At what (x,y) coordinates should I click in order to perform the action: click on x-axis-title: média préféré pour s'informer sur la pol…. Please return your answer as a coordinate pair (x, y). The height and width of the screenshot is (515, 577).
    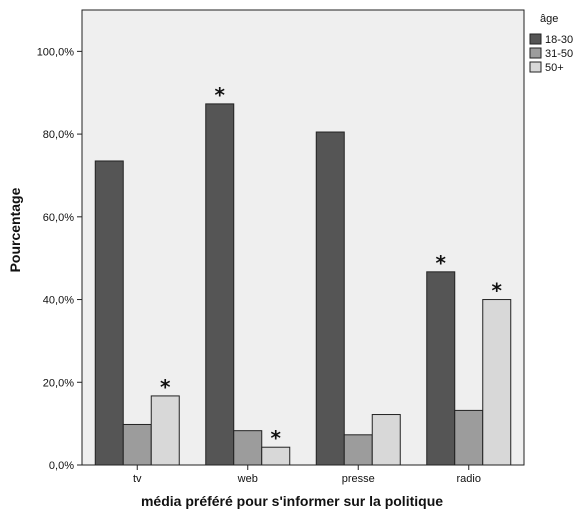
    Looking at the image, I should click on (292, 501).